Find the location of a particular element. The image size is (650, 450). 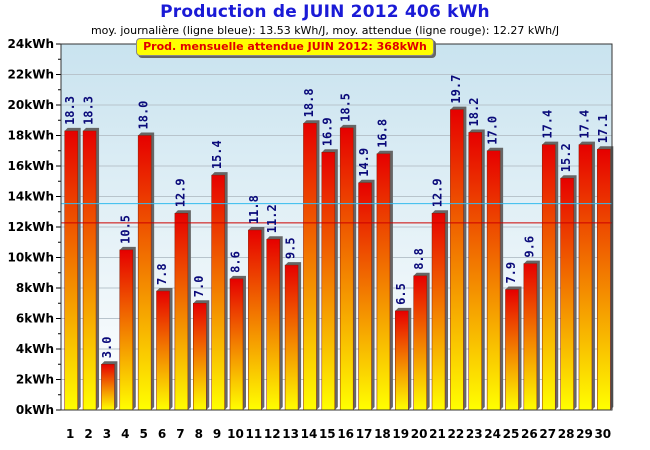

bar-value-label: 14.9 is located at coordinates (364, 162).